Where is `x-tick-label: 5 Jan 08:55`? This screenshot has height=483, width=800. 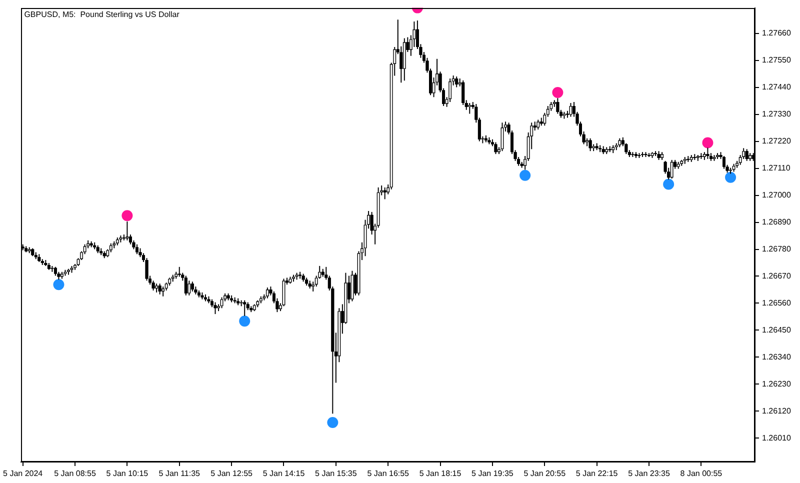
x-tick-label: 5 Jan 08:55 is located at coordinates (75, 473).